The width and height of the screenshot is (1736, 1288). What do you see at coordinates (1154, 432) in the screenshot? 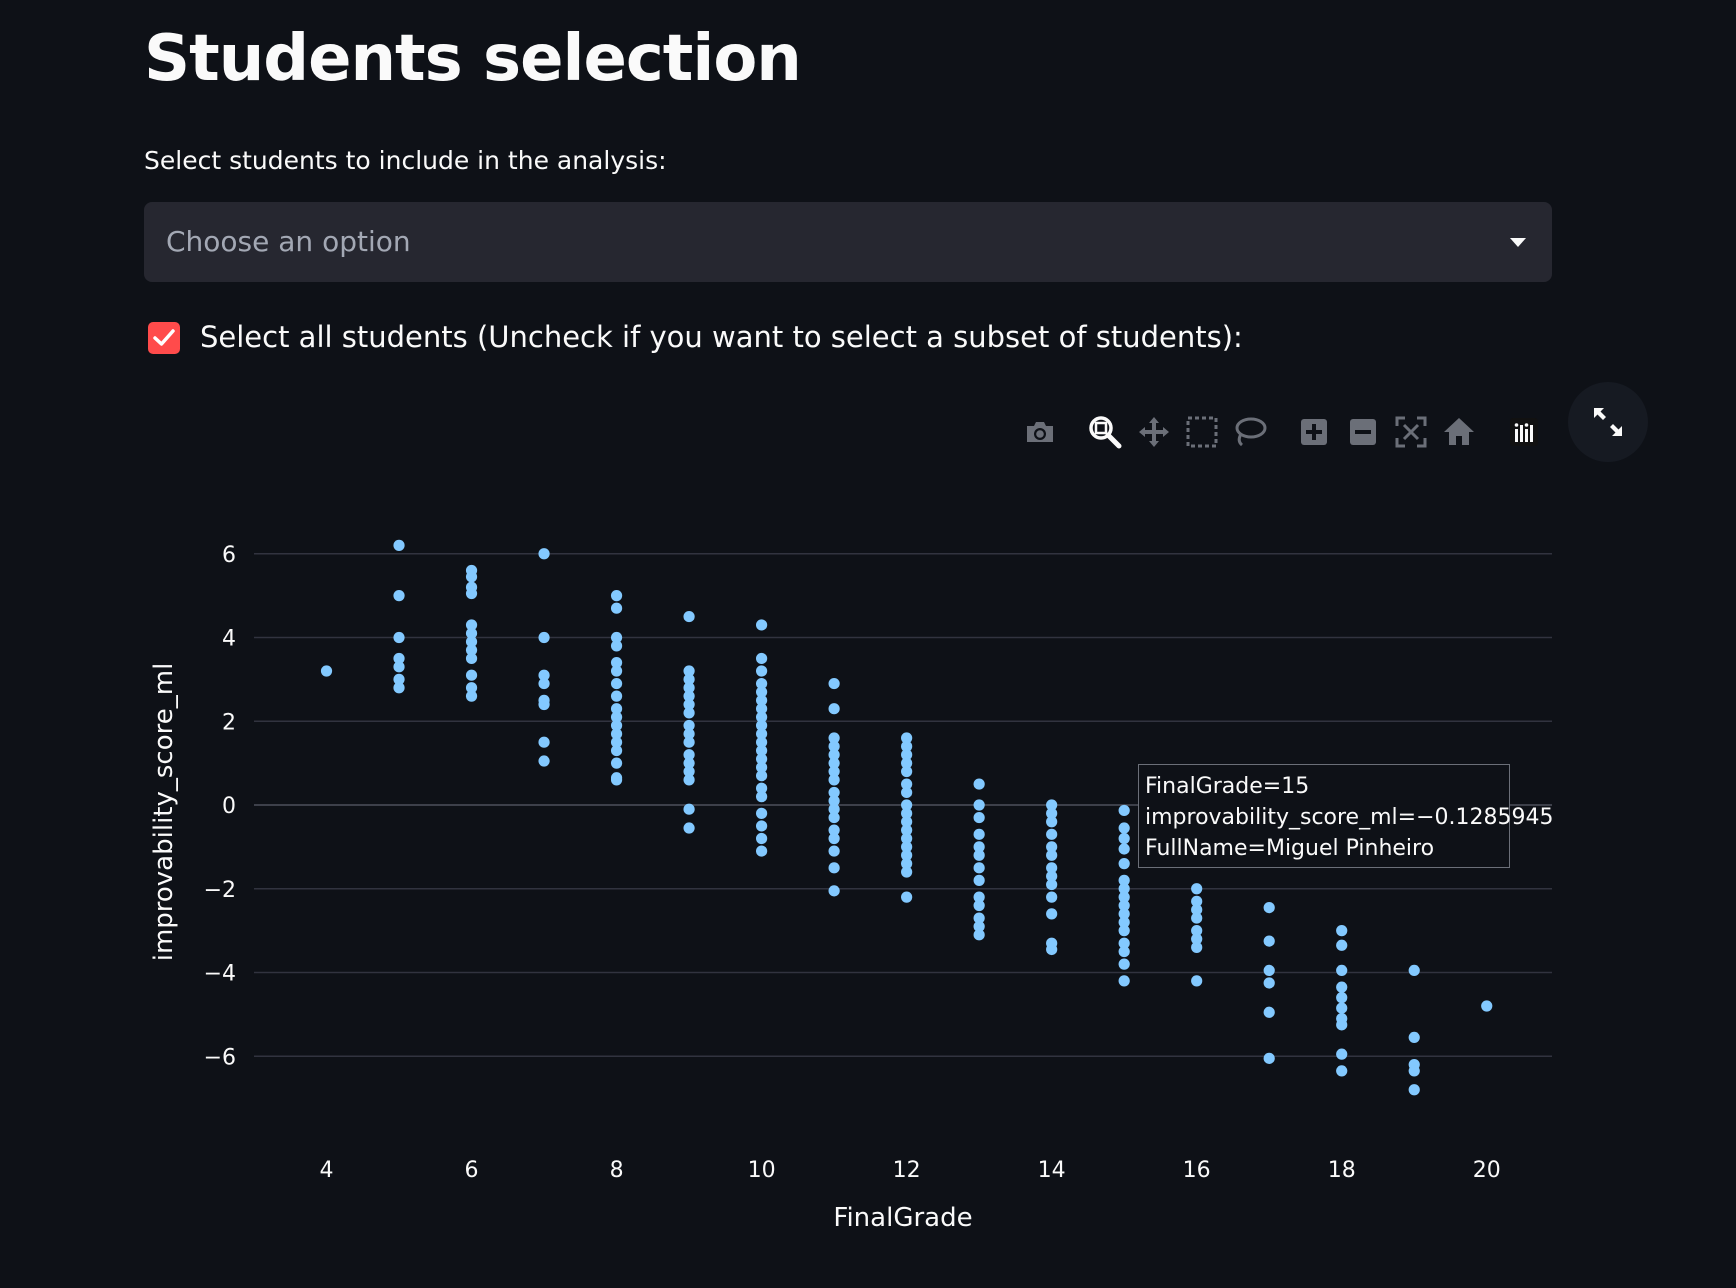
I see `pan-icon` at bounding box center [1154, 432].